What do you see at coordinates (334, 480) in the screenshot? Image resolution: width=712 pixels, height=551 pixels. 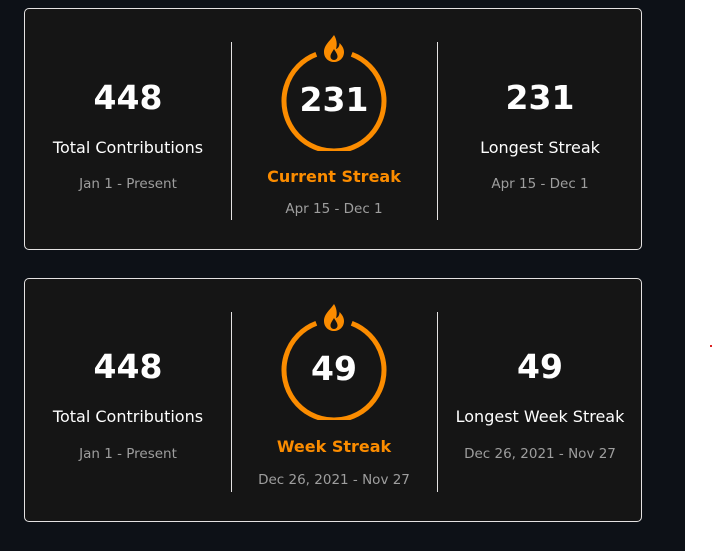 I see `week-streak-range: Dec 26, 2021 - Nov 27` at bounding box center [334, 480].